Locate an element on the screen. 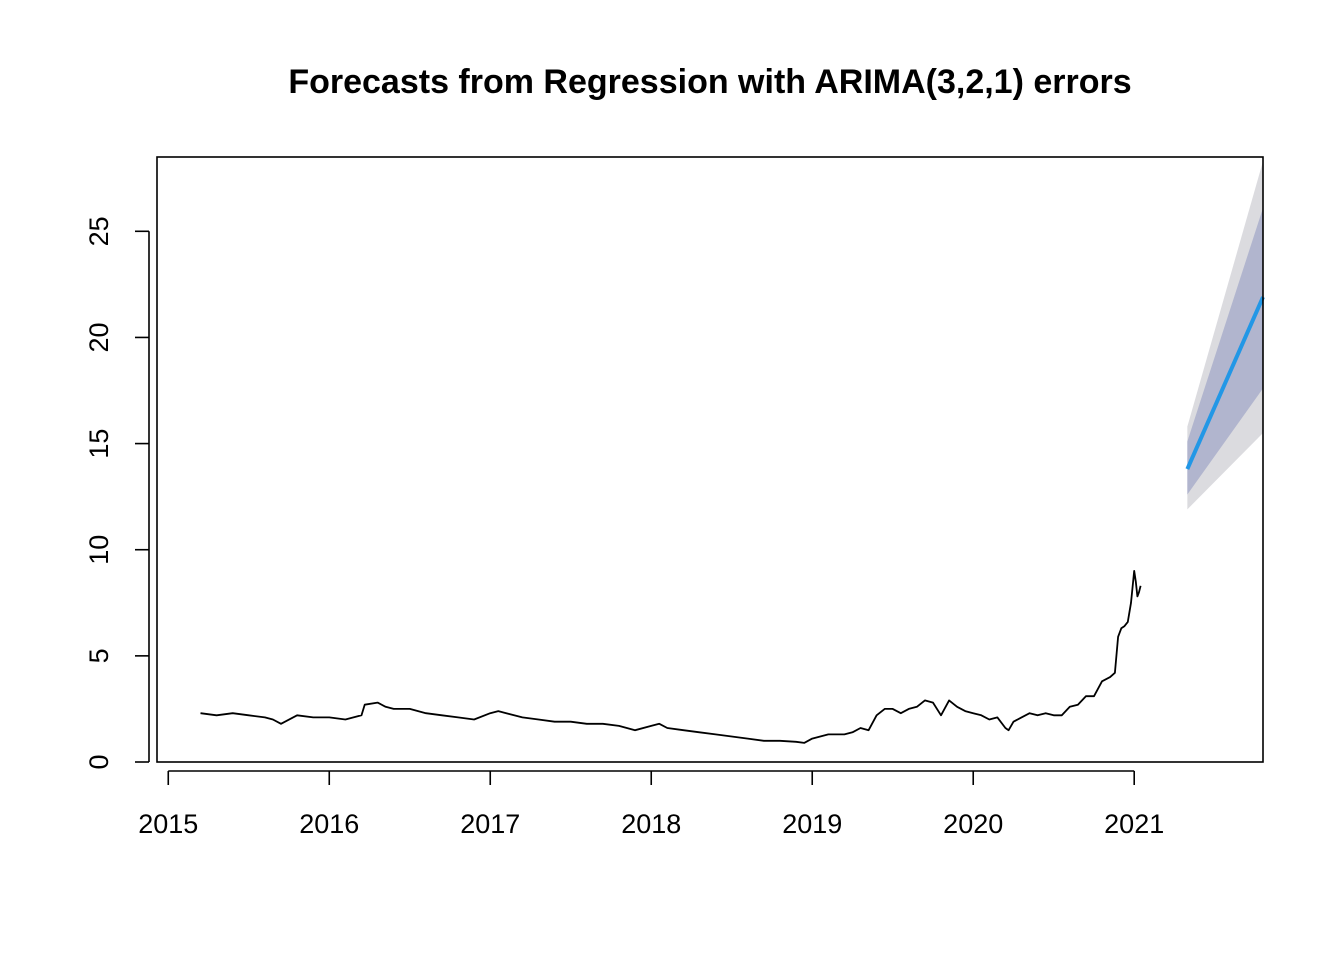 The image size is (1344, 960). y-tick-label: 0 is located at coordinates (99, 761).